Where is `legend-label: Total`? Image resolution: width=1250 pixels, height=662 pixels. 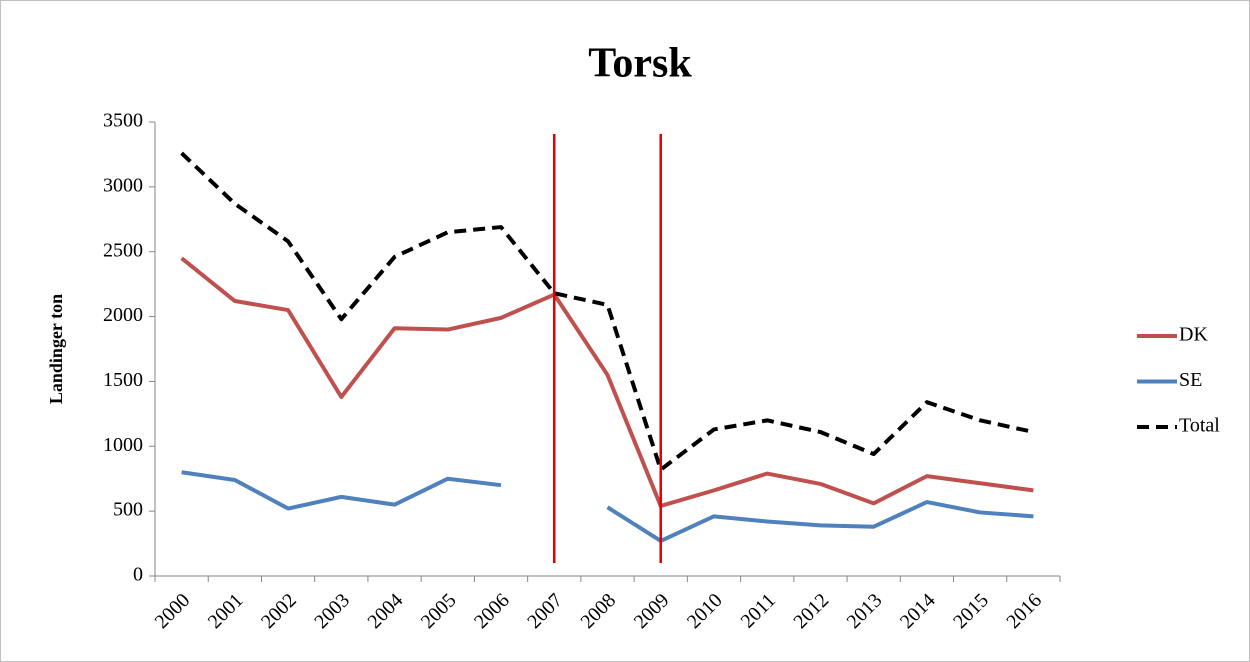 legend-label: Total is located at coordinates (1199, 426).